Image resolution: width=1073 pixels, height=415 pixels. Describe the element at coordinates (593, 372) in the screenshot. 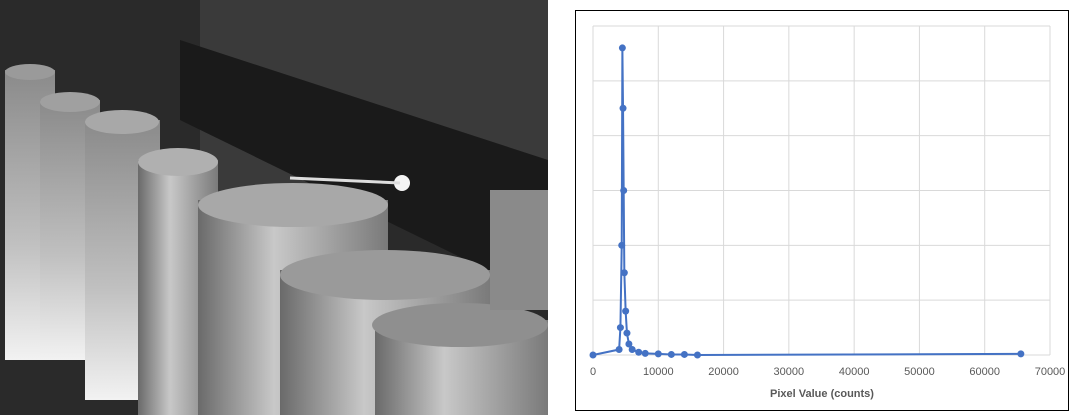

I see `x-tick-label: 0` at that location.